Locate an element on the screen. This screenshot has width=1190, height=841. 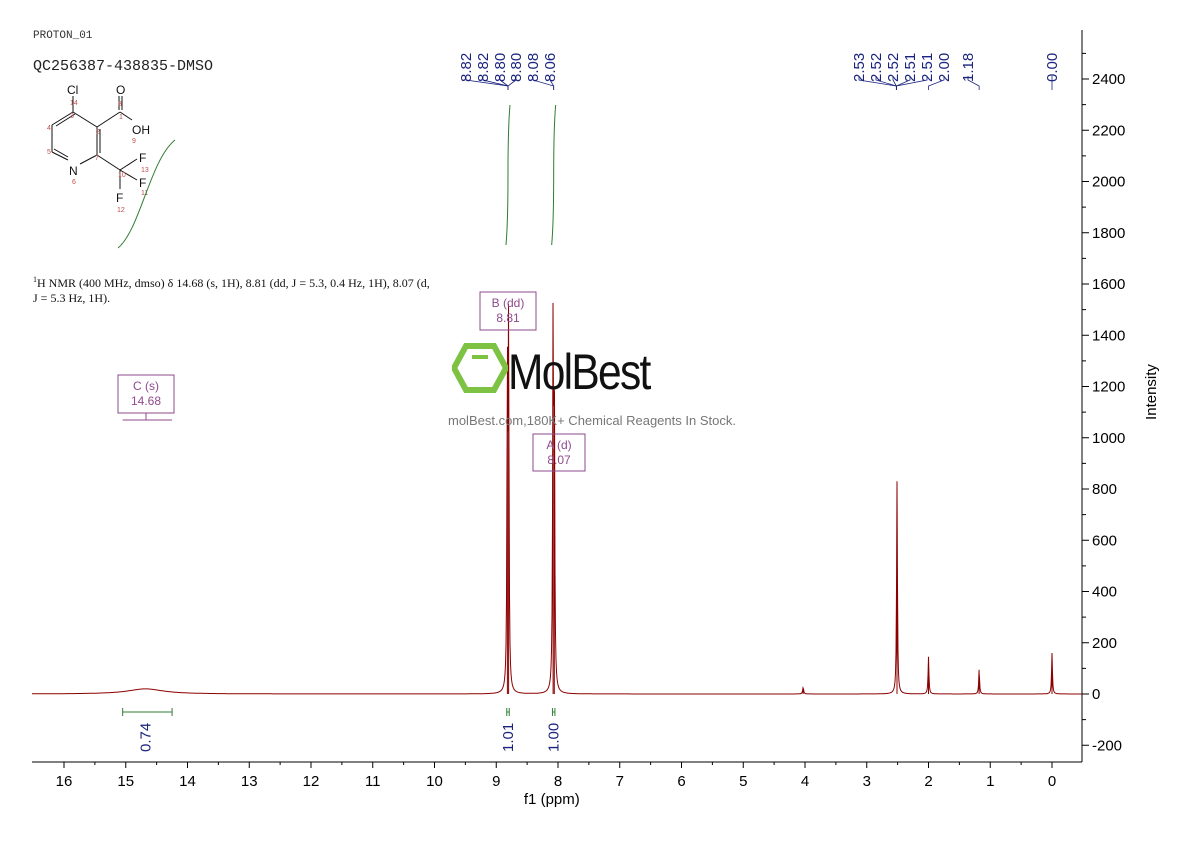
svg-text: 1 is located at coordinates (121, 117).